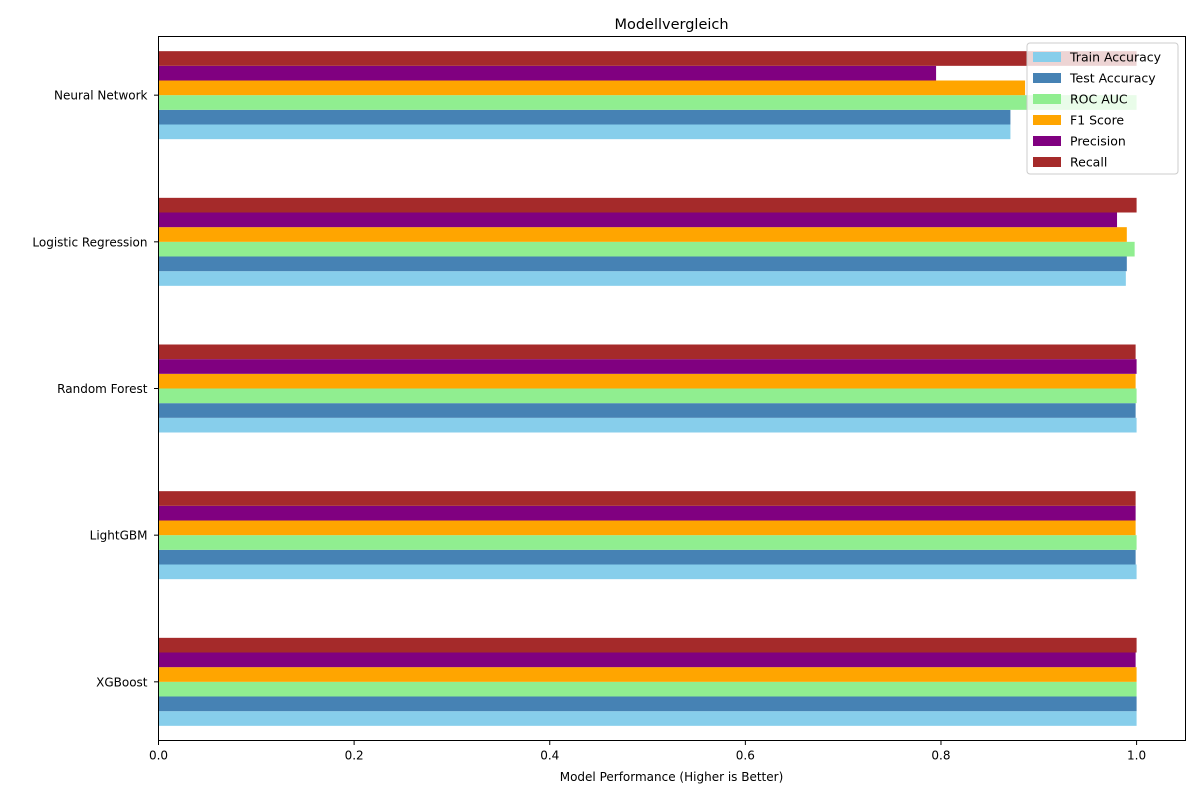 The image size is (1200, 800). I want to click on y-tick-label: Neural Network, so click(101, 96).